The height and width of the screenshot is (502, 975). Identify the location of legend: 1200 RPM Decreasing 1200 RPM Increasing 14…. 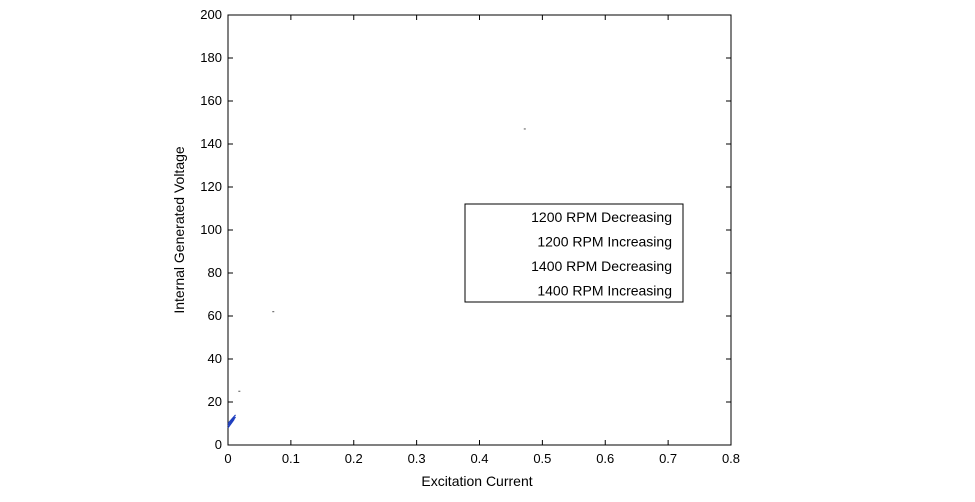
(574, 253).